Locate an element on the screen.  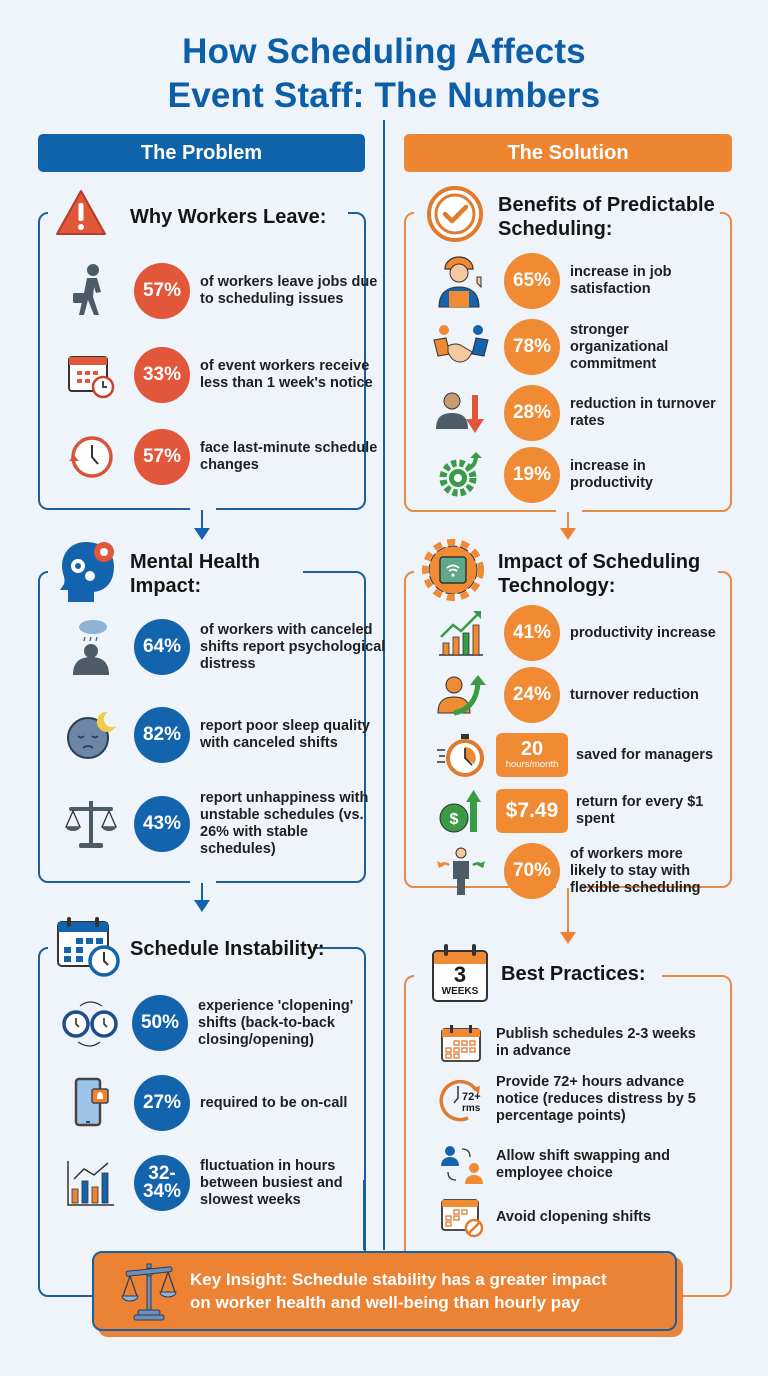
section-heading-technology: Impact of Scheduling Technology: is located at coordinates (599, 574).